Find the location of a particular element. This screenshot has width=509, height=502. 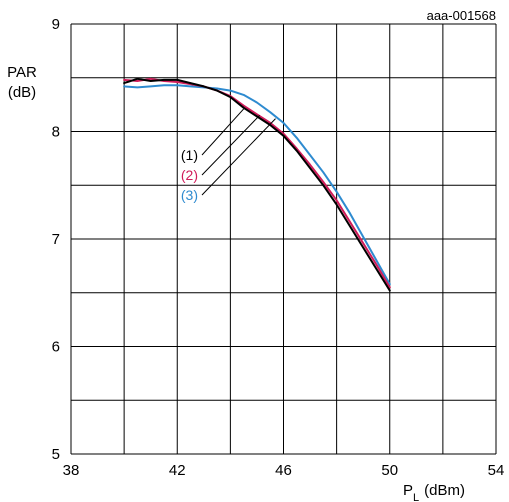

y-tick-label: 8 is located at coordinates (56, 132).